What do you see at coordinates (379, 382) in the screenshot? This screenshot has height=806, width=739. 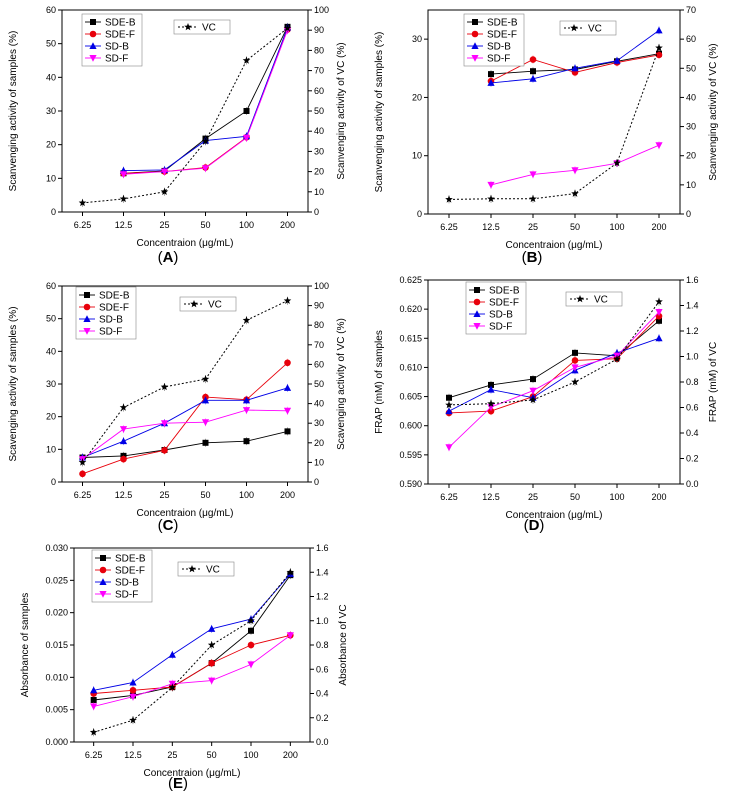 I see `y-axis-title: FRAP (mM) of samples` at bounding box center [379, 382].